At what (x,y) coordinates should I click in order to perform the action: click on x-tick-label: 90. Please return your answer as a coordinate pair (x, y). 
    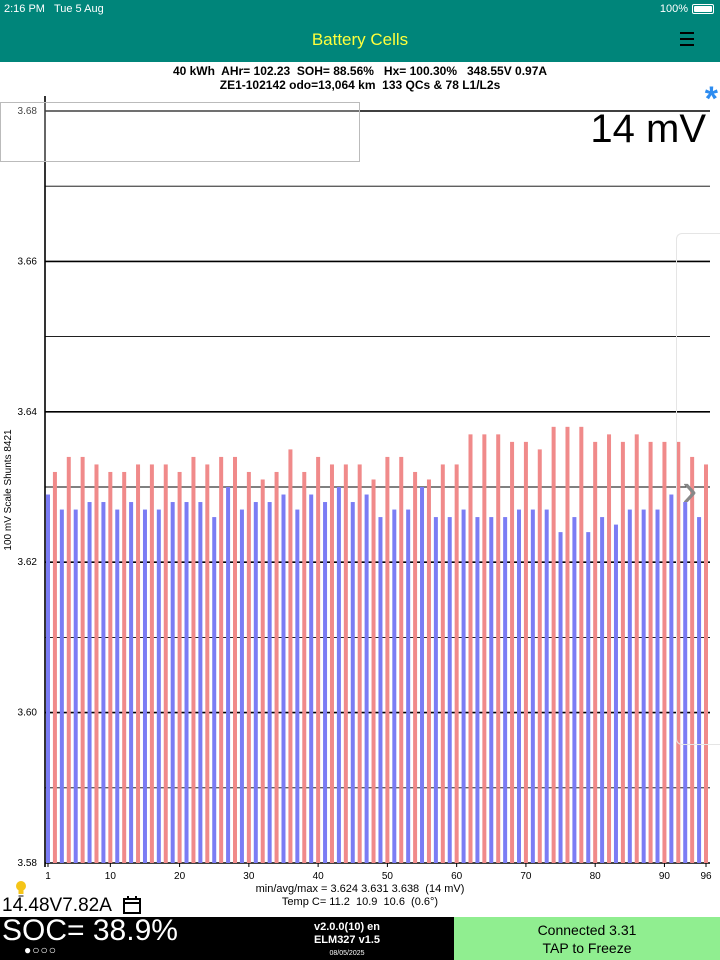
    Looking at the image, I should click on (665, 876).